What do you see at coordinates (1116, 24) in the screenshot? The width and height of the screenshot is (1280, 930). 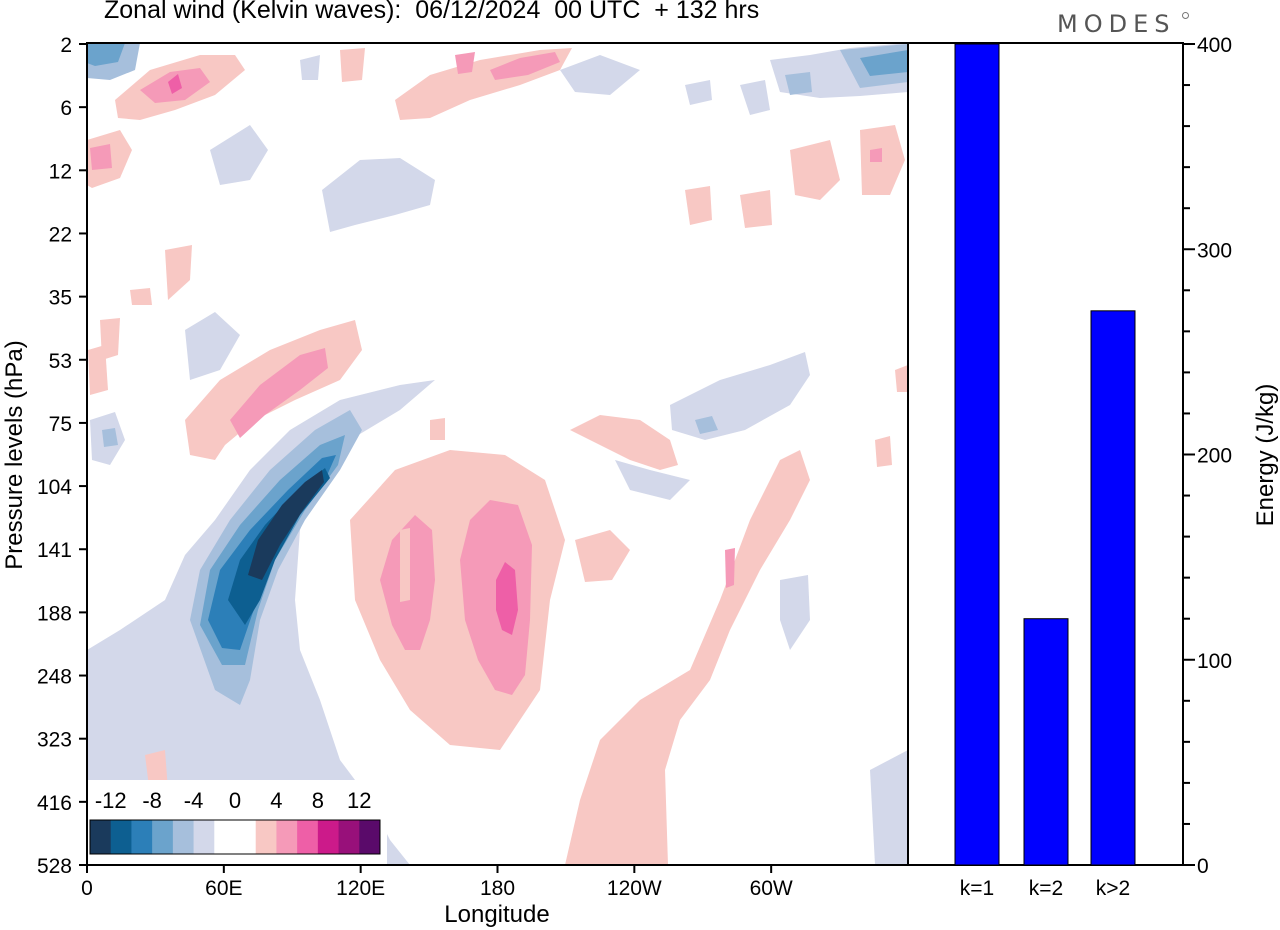 I see `brand-logo: MODES` at bounding box center [1116, 24].